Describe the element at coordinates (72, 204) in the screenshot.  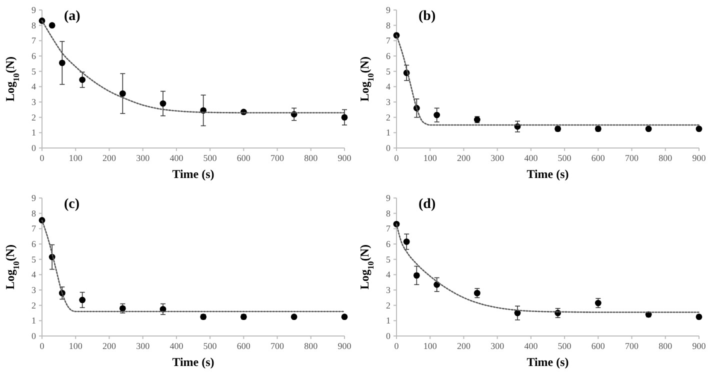
I see `chart-title: (c)` at that location.